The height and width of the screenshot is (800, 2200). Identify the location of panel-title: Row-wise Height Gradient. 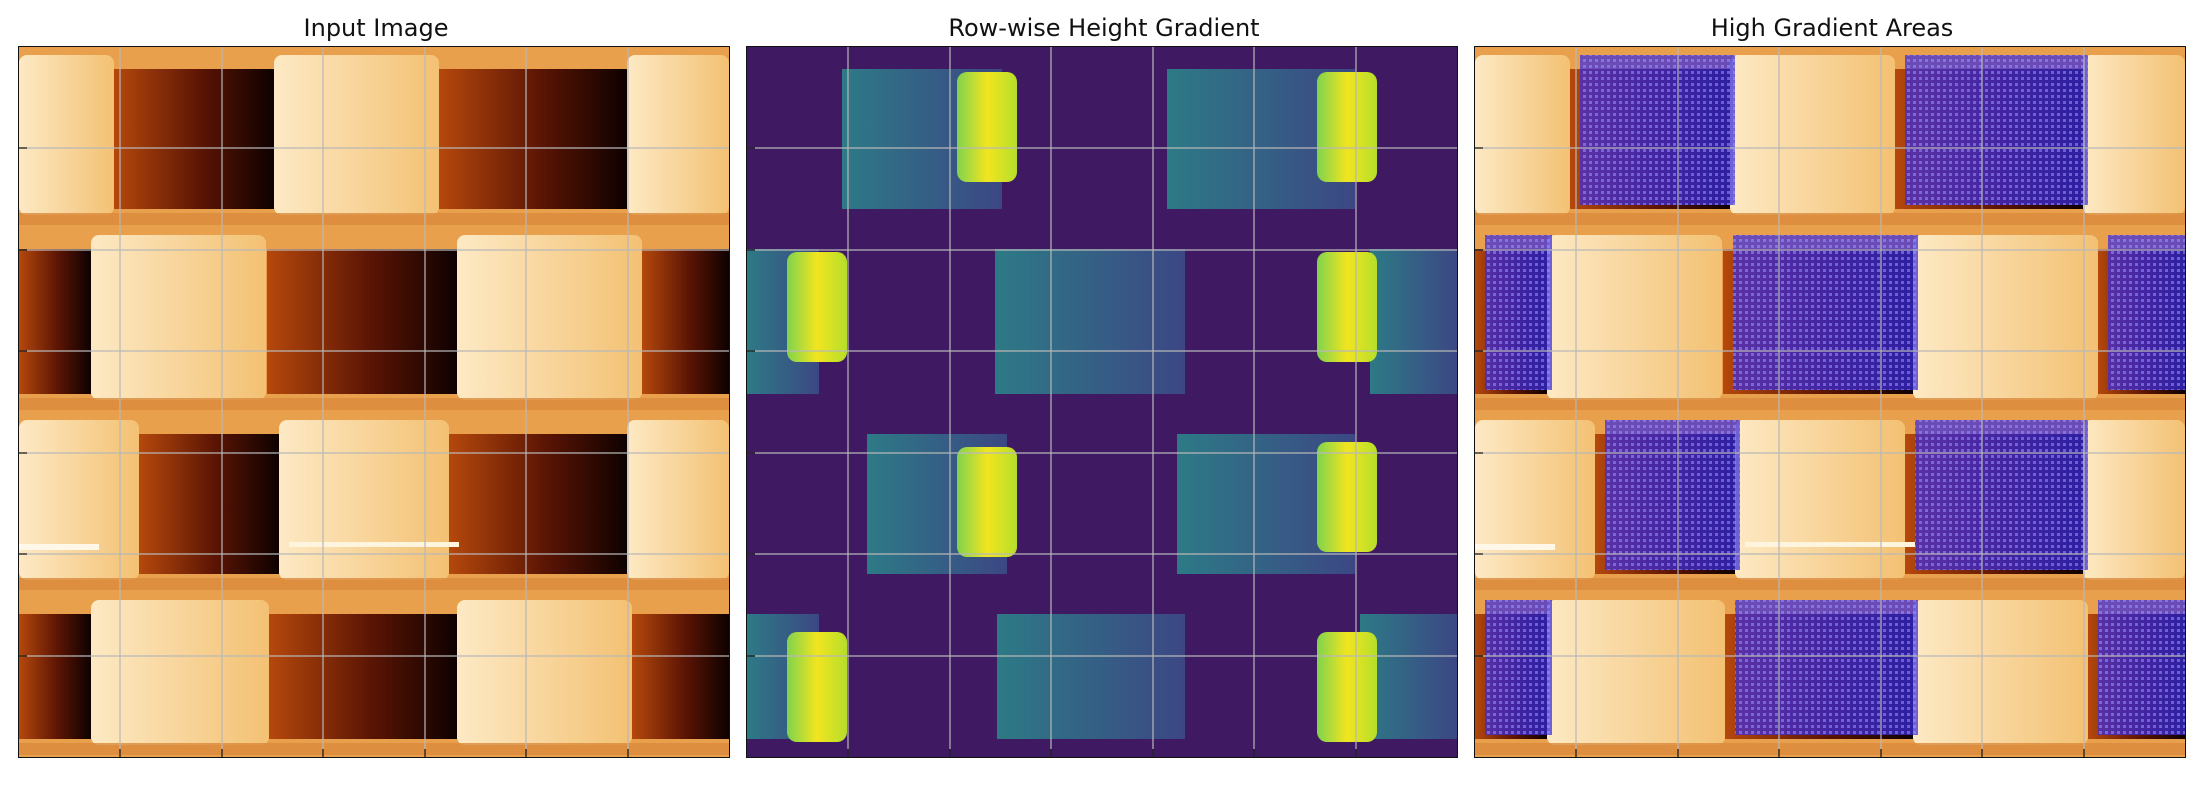
(1104, 28).